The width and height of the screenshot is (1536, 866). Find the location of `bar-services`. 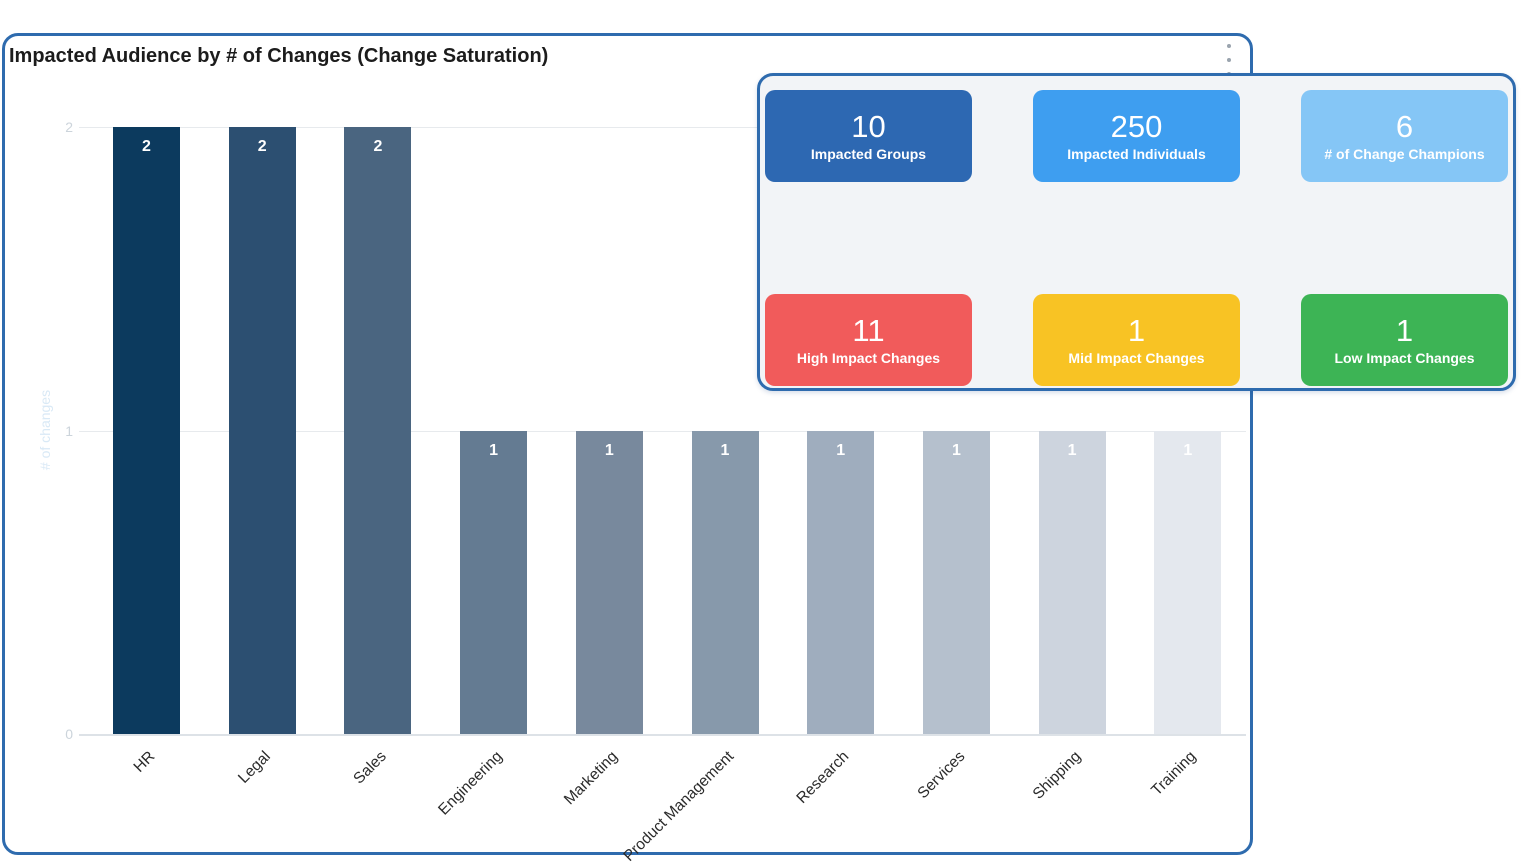

bar-services is located at coordinates (956, 582).